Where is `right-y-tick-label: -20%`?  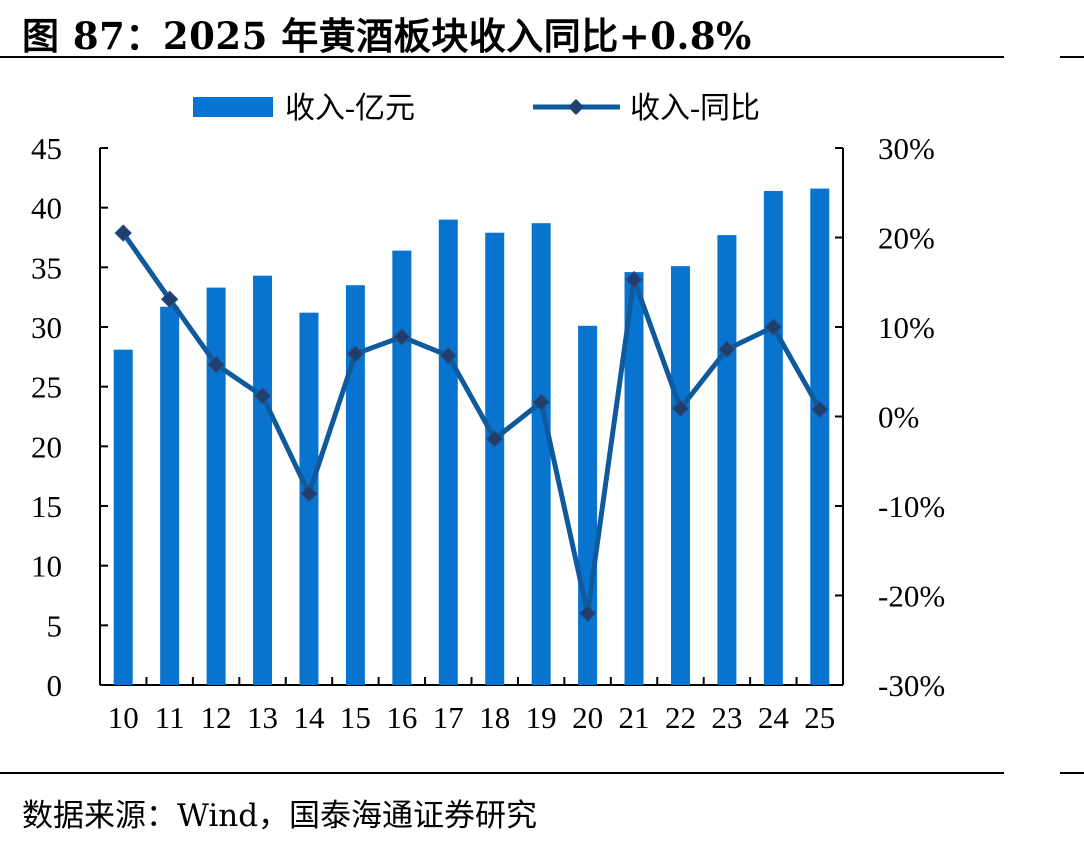 right-y-tick-label: -20% is located at coordinates (911, 596).